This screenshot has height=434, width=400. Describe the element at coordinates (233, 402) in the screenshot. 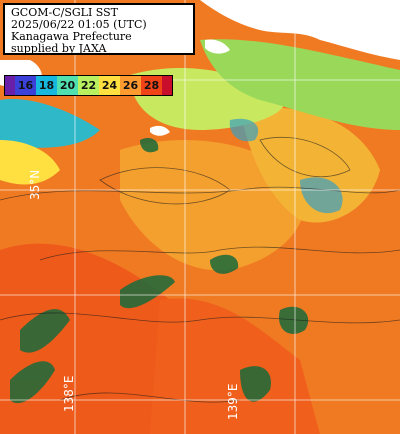

I see `grid-label-lon-right: 139°E` at that location.